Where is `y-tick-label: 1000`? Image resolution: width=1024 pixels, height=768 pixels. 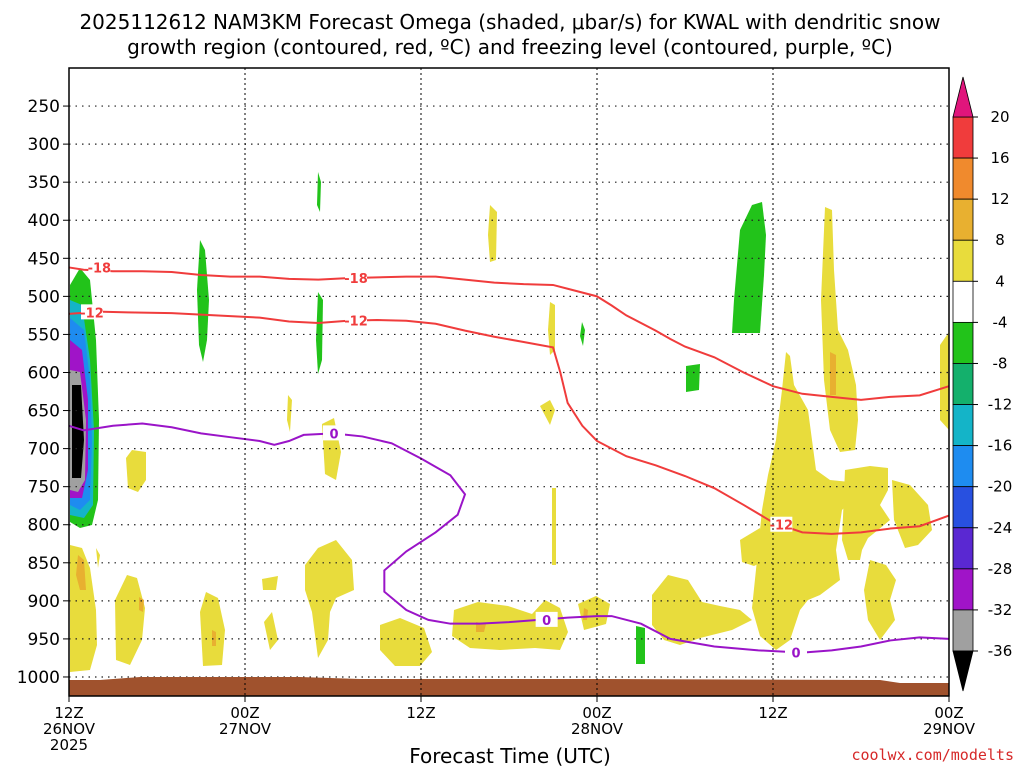 y-tick-label: 1000 is located at coordinates (38, 678).